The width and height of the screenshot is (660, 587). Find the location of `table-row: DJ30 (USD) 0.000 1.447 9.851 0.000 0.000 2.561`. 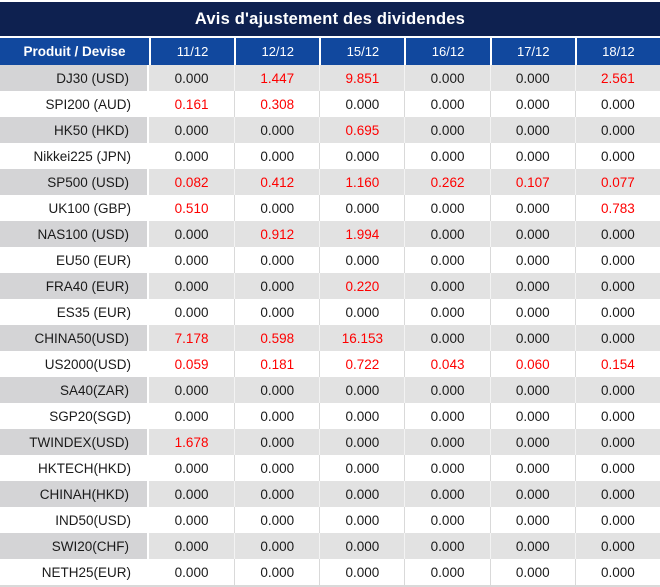

table-row: DJ30 (USD) 0.000 1.447 9.851 0.000 0.000 2.561 is located at coordinates (330, 78).